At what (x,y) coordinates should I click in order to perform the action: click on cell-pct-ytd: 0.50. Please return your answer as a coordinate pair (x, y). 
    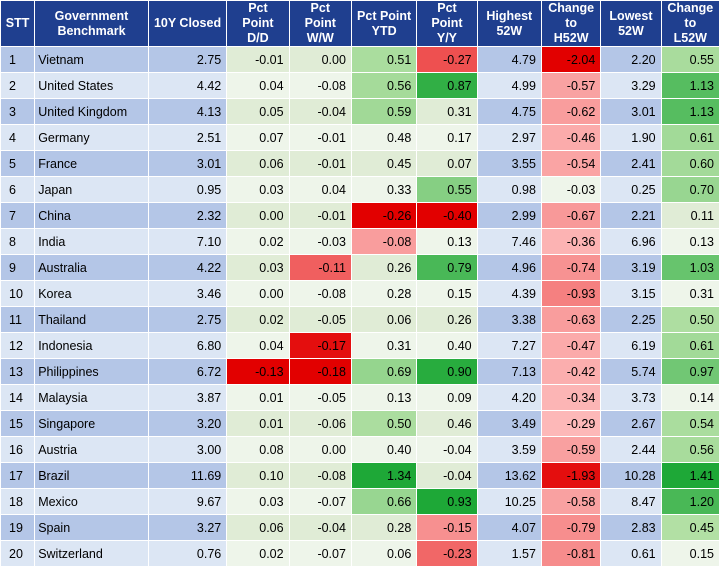
    Looking at the image, I should click on (384, 423).